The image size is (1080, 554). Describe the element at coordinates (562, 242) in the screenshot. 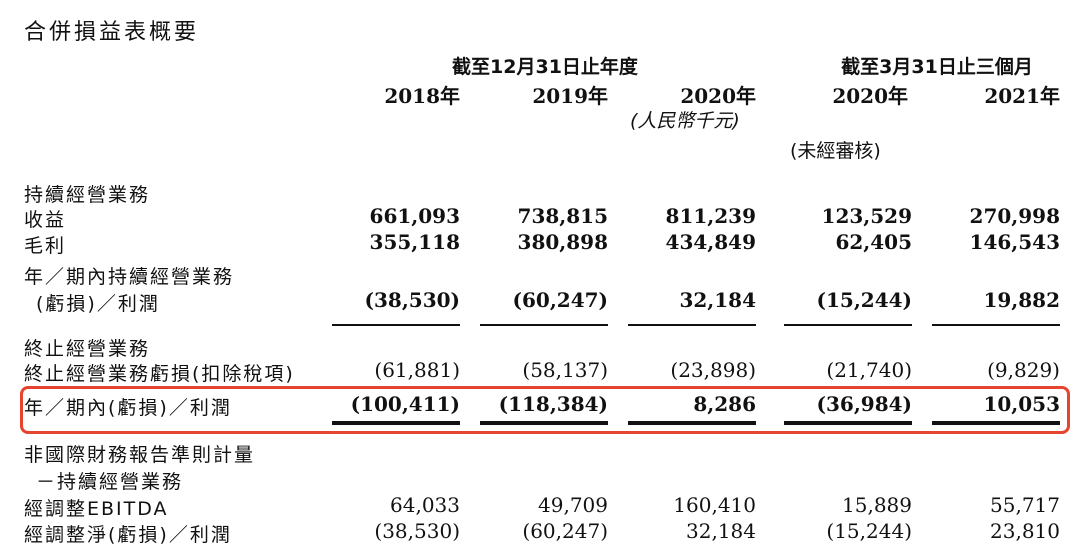

I see `table-cell: 380,898` at that location.